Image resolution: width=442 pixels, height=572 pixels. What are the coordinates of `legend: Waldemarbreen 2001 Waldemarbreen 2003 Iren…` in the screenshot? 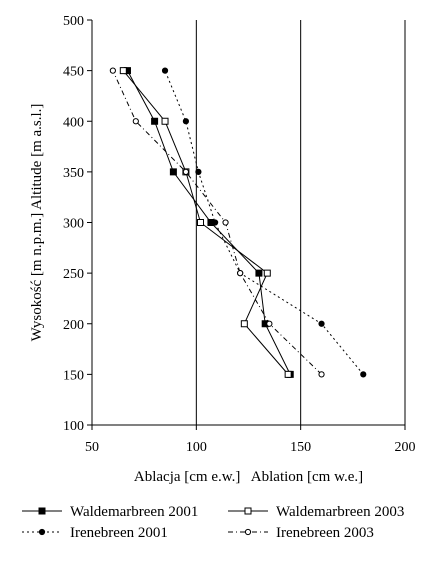 It's located at (213, 522).